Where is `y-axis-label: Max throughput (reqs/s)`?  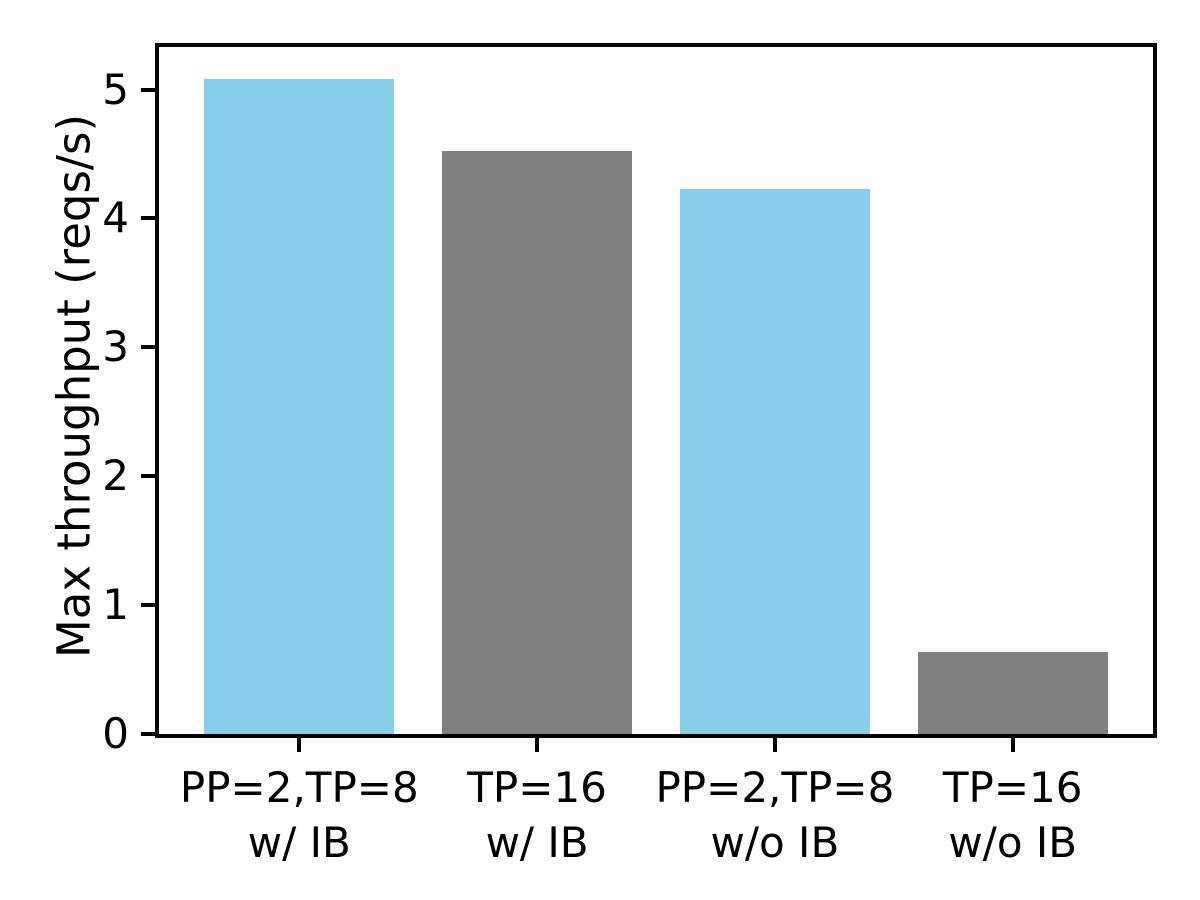 y-axis-label: Max throughput (reqs/s) is located at coordinates (74, 386).